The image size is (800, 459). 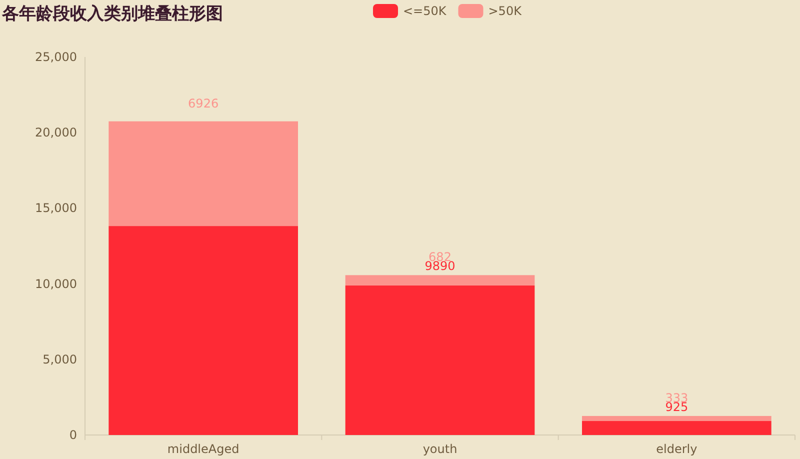 What do you see at coordinates (56, 133) in the screenshot?
I see `y-tick-label: 20,000` at bounding box center [56, 133].